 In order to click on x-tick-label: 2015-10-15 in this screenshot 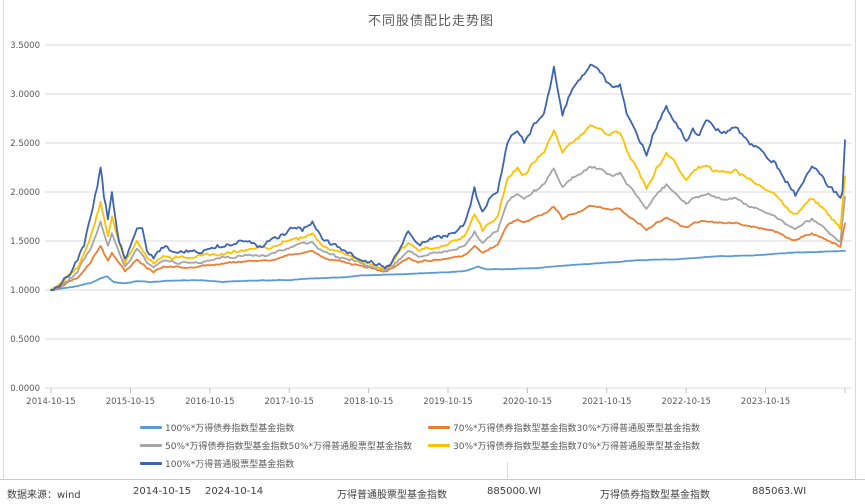, I will do `click(130, 402)`.